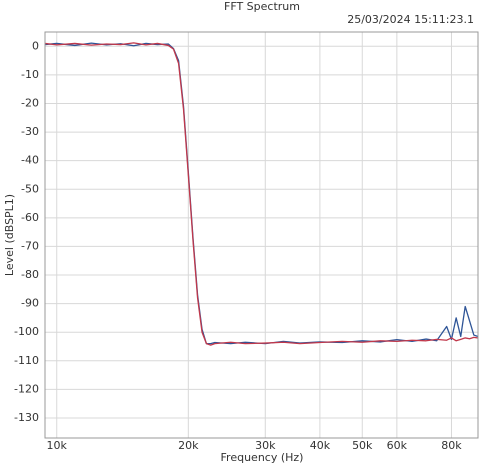  Describe the element at coordinates (397, 445) in the screenshot. I see `x-tick-label: 60k` at that location.